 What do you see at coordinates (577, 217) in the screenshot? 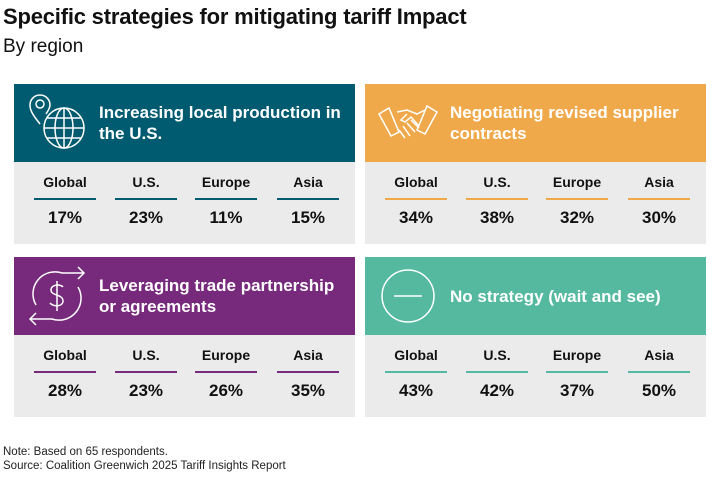
I see `percentage-value: 32%` at bounding box center [577, 217].